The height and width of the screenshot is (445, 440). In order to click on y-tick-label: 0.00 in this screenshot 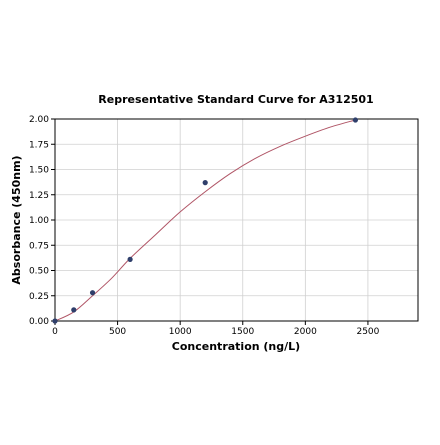, I will do `click(39, 322)`.